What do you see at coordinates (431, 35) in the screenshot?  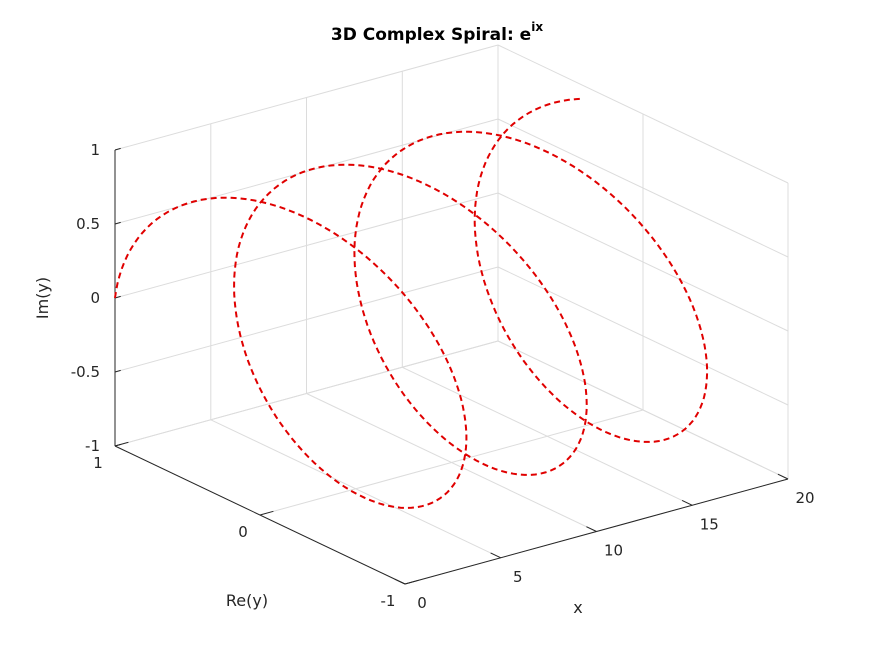 I see `chart-title-main: 3D Complex Spiral: e` at bounding box center [431, 35].